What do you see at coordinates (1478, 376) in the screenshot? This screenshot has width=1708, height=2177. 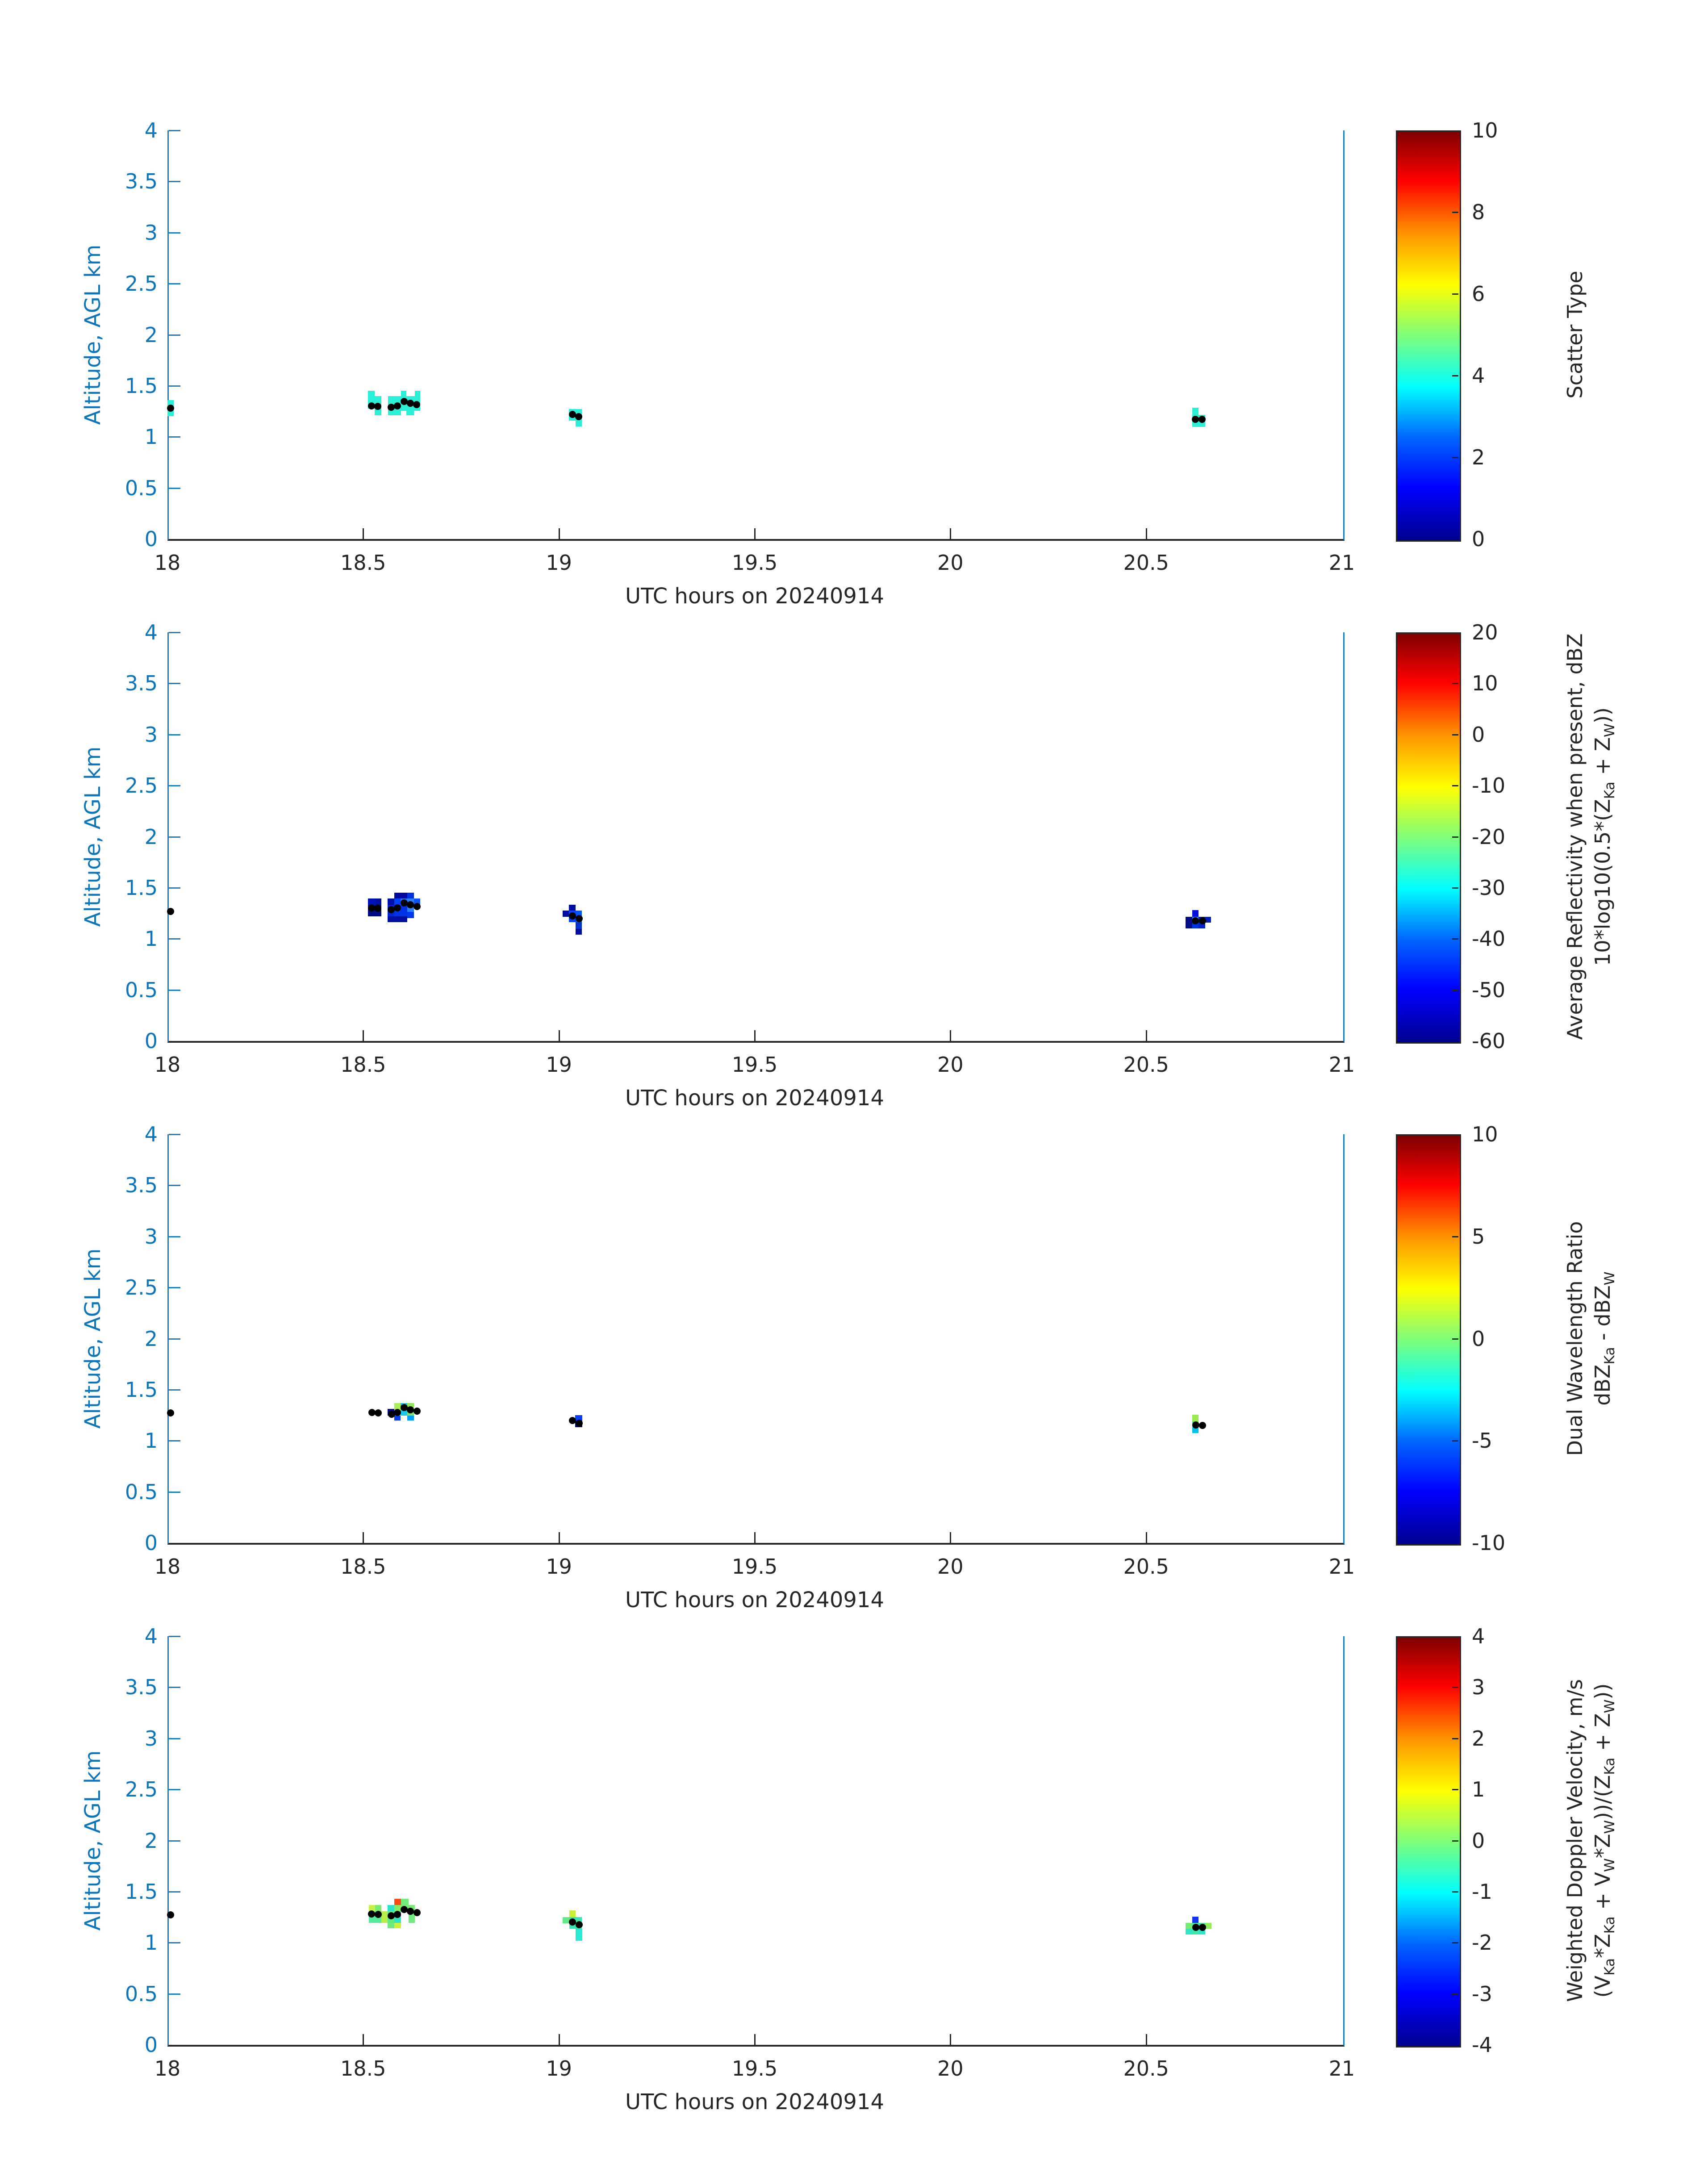 I see `colorbar-tick-label: 4` at bounding box center [1478, 376].